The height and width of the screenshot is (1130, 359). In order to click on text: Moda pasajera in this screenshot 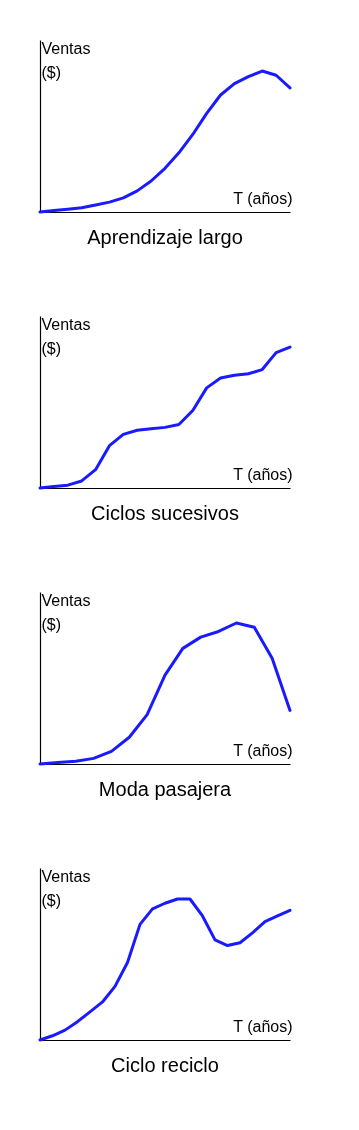, I will do `click(165, 788)`.